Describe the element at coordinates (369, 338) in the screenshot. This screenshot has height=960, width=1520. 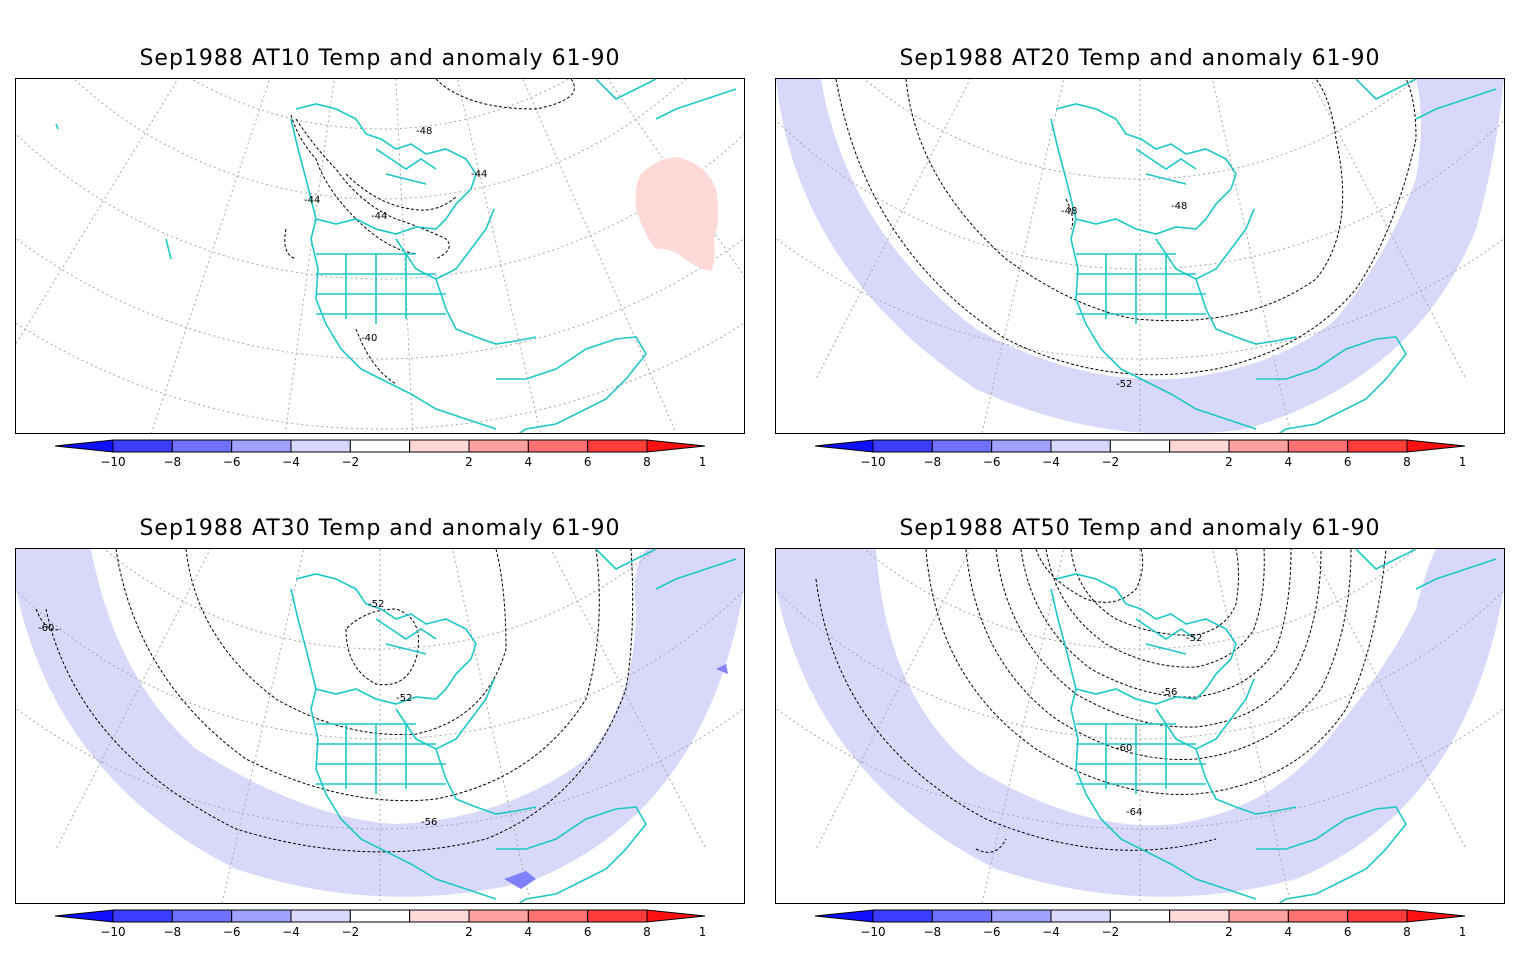
I see `contour-label: -40` at that location.